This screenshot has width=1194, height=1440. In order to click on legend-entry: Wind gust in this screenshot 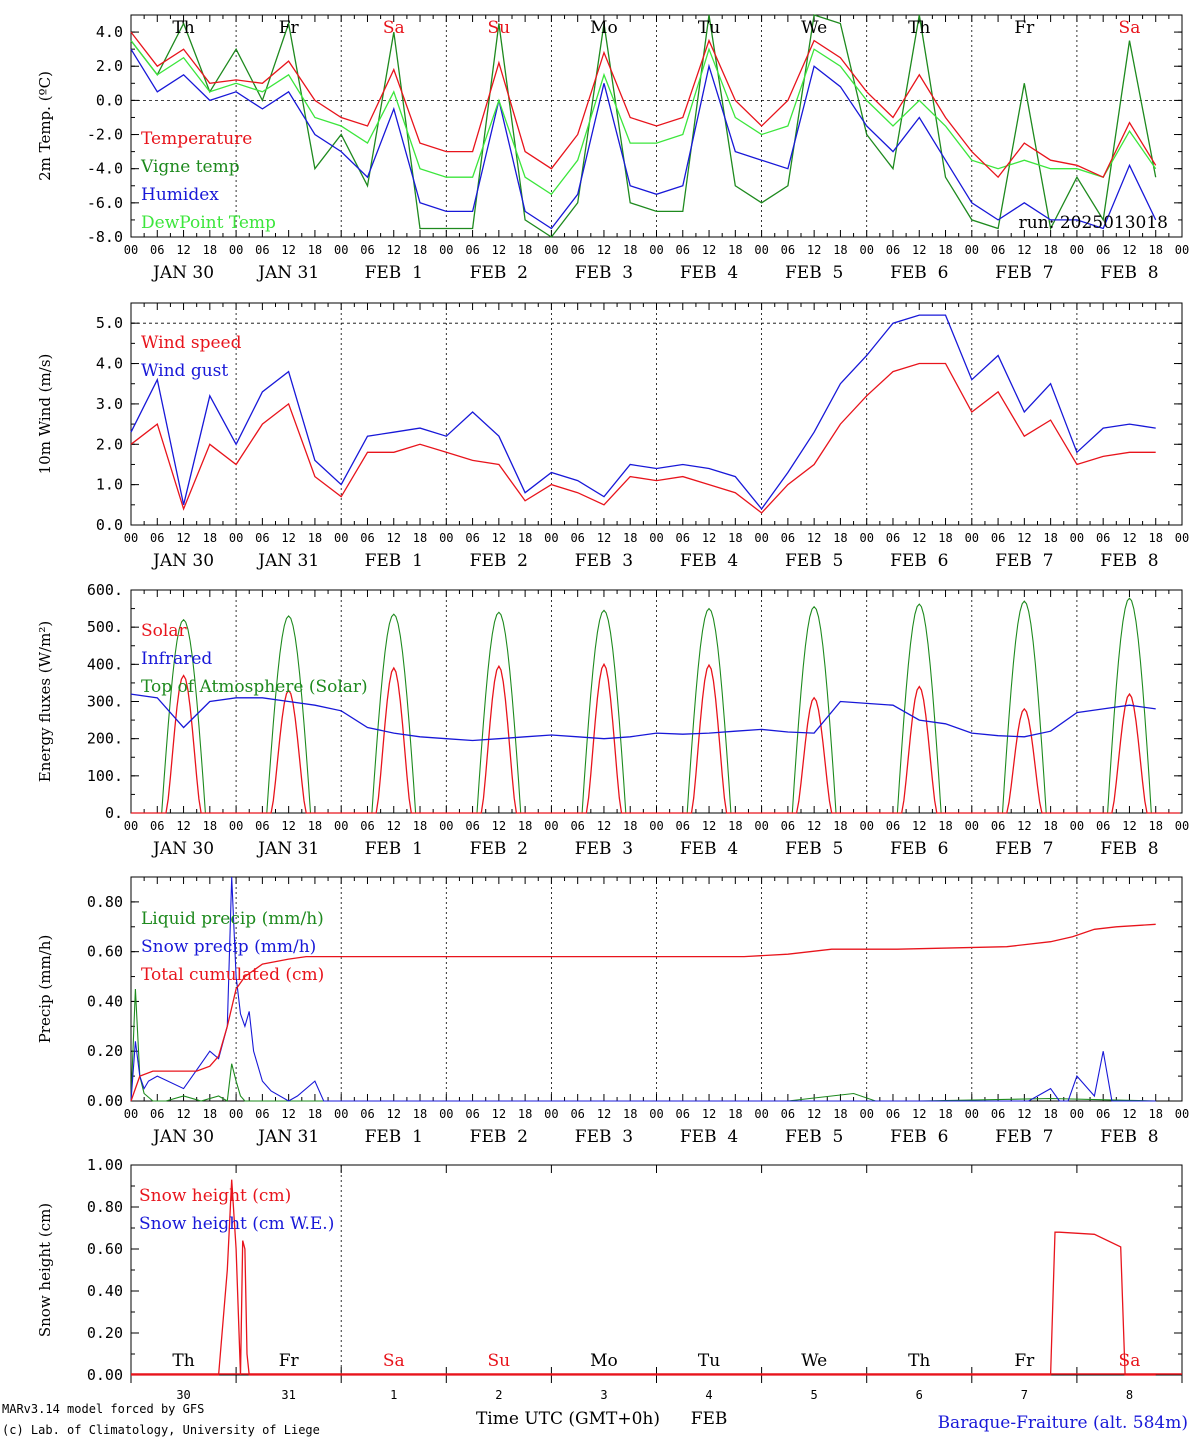, I will do `click(184, 371)`.